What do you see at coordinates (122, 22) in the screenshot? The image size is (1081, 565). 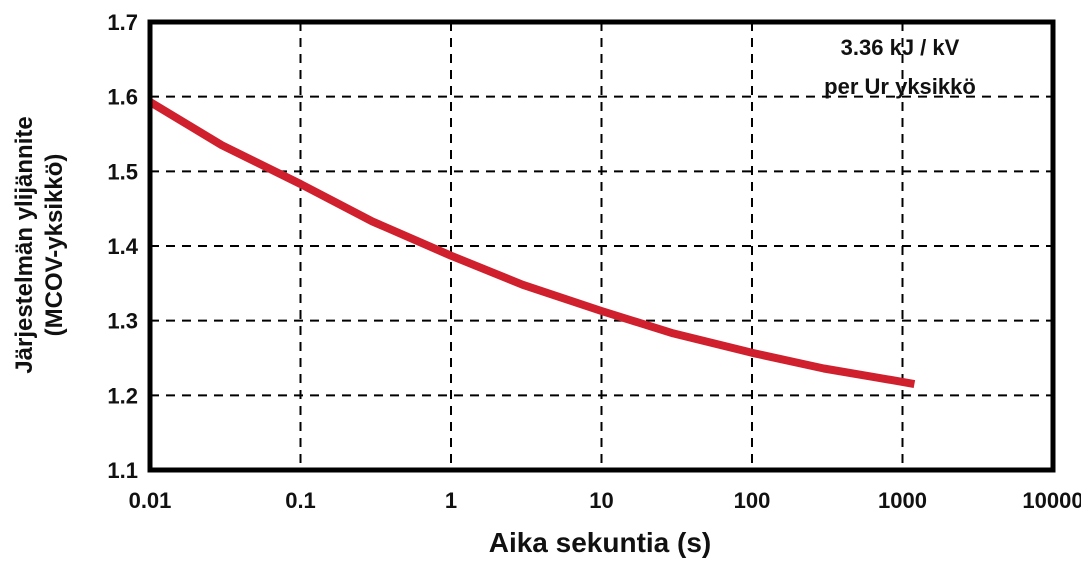 I see `y-tick-label: 1.7` at bounding box center [122, 22].